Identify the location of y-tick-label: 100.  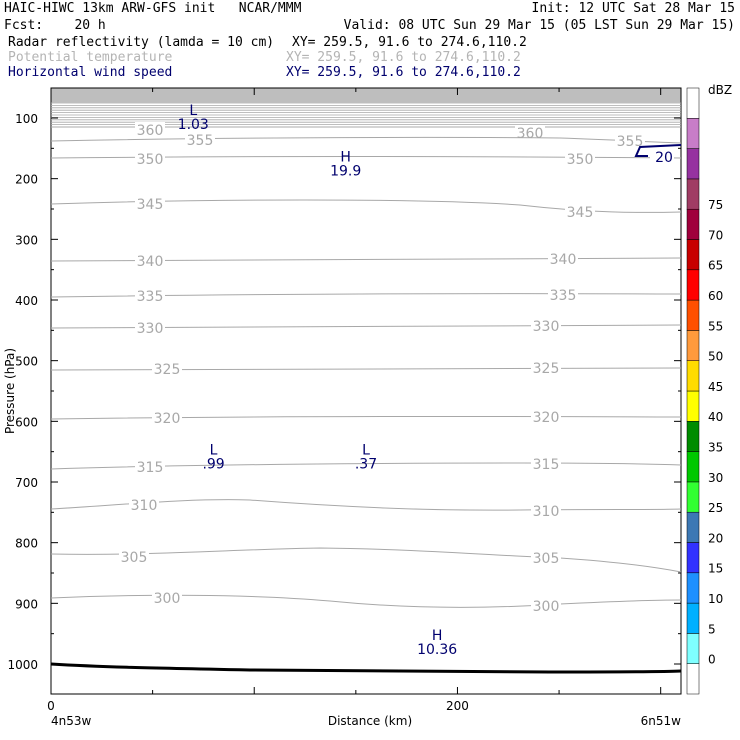
(26, 119).